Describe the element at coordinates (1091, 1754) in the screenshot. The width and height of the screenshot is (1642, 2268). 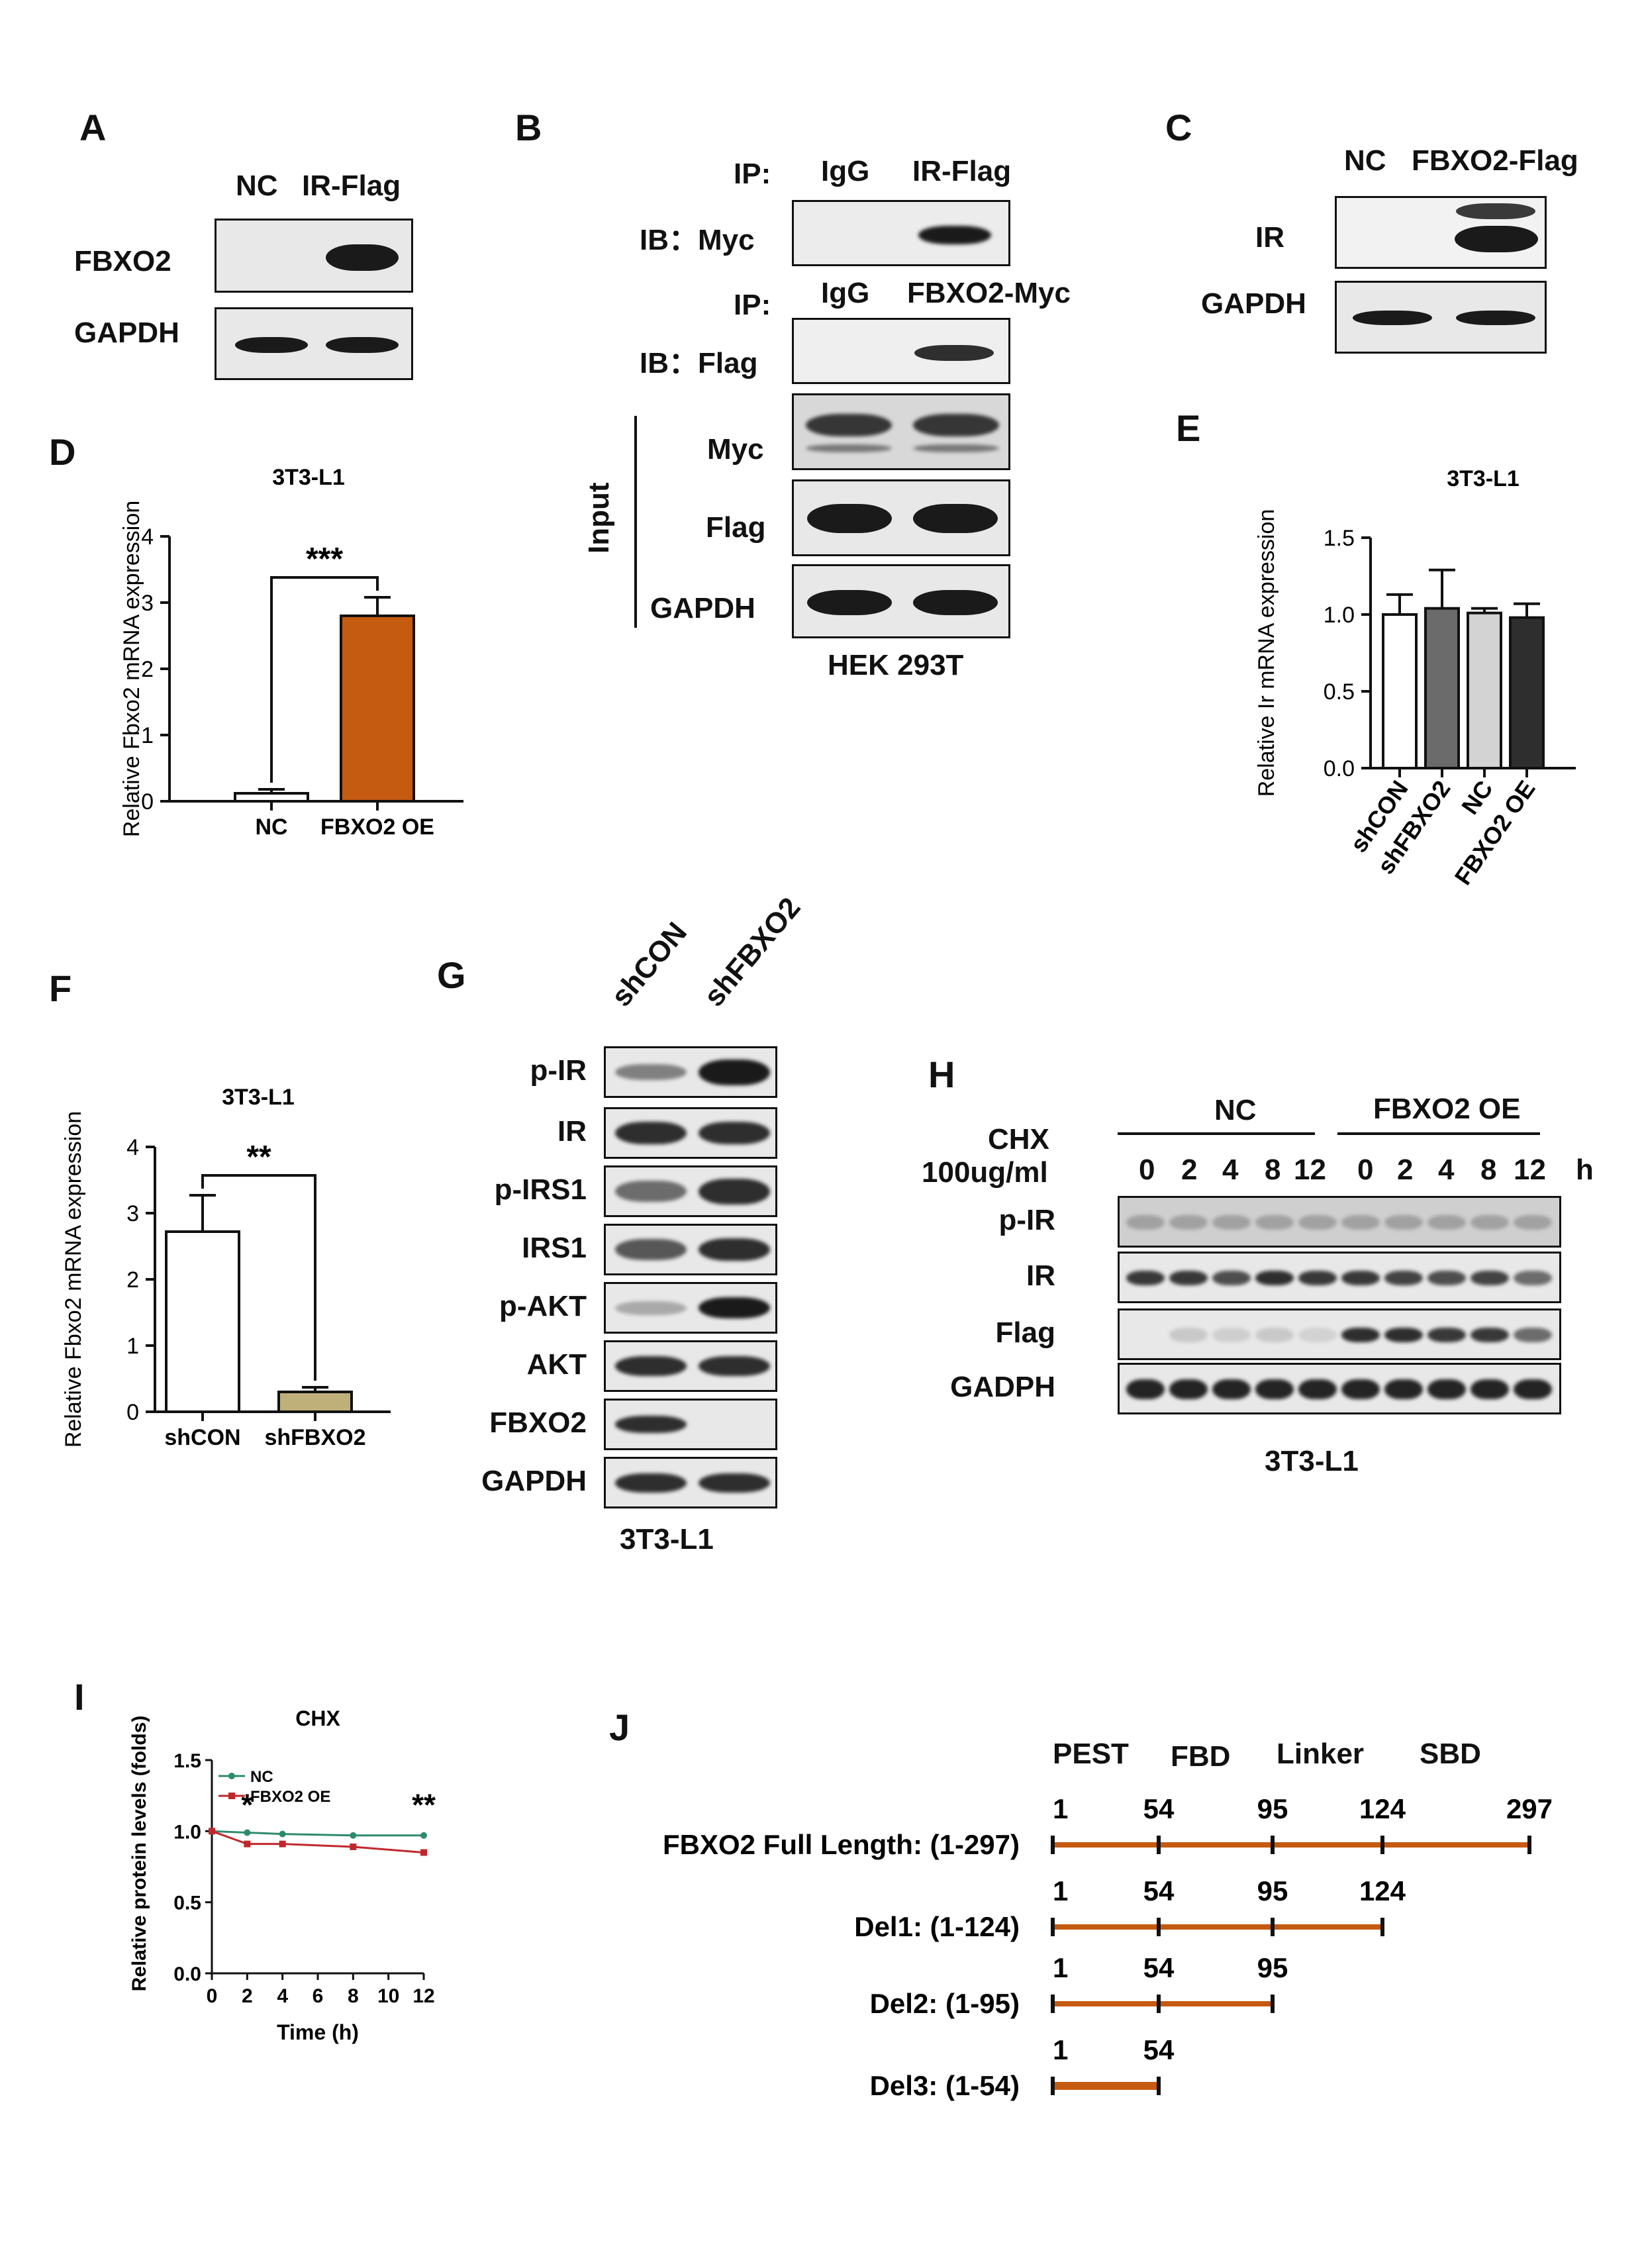
I see `domain-label: PEST` at that location.